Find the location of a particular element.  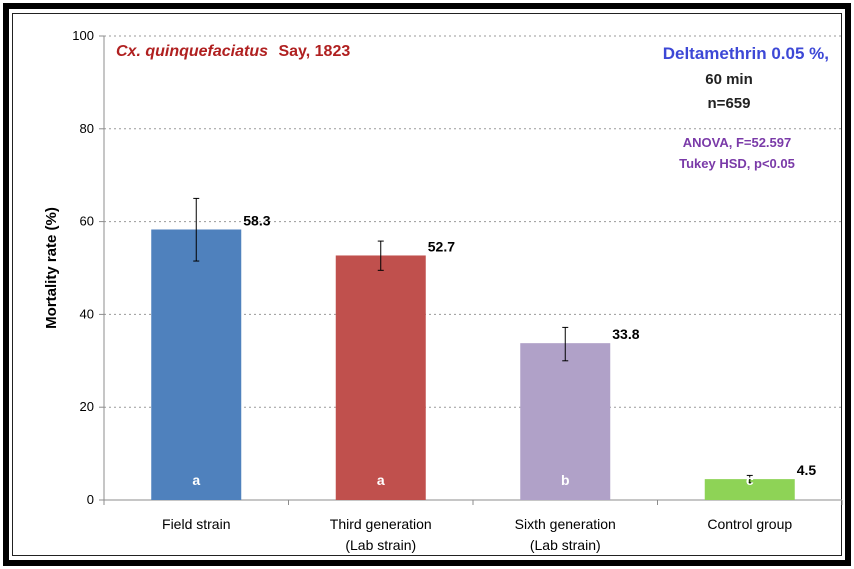

species-name: Cx. quinquefaciatus is located at coordinates (192, 51).